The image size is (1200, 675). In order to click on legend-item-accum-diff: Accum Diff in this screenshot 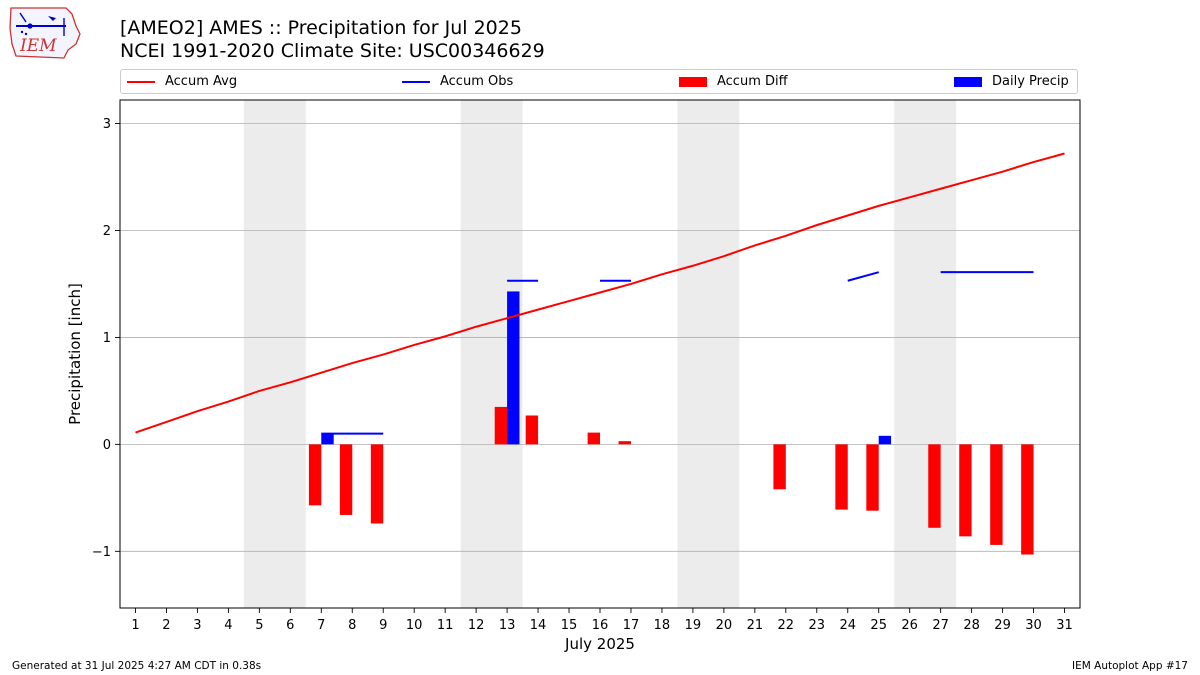, I will do `click(733, 81)`.